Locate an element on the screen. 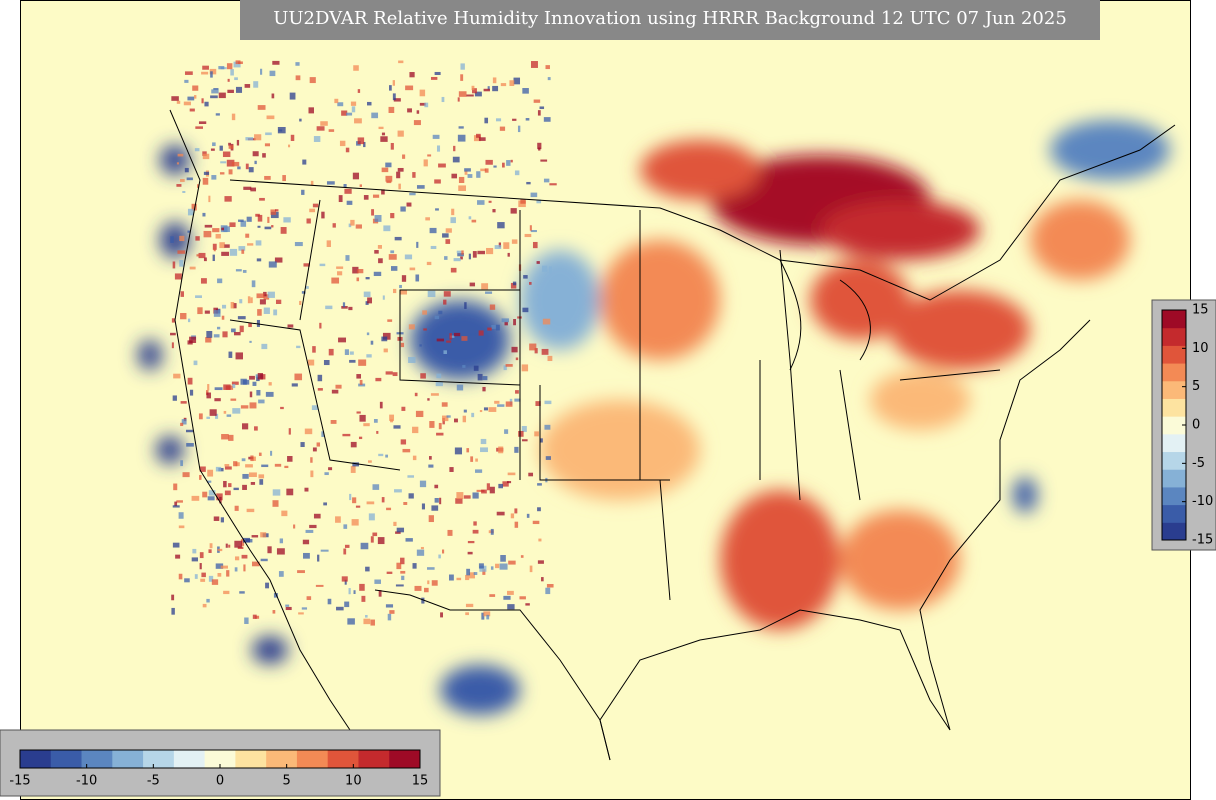 Image resolution: width=1216 pixels, height=800 pixels. colorbar-tick-label: 0 is located at coordinates (1196, 425).